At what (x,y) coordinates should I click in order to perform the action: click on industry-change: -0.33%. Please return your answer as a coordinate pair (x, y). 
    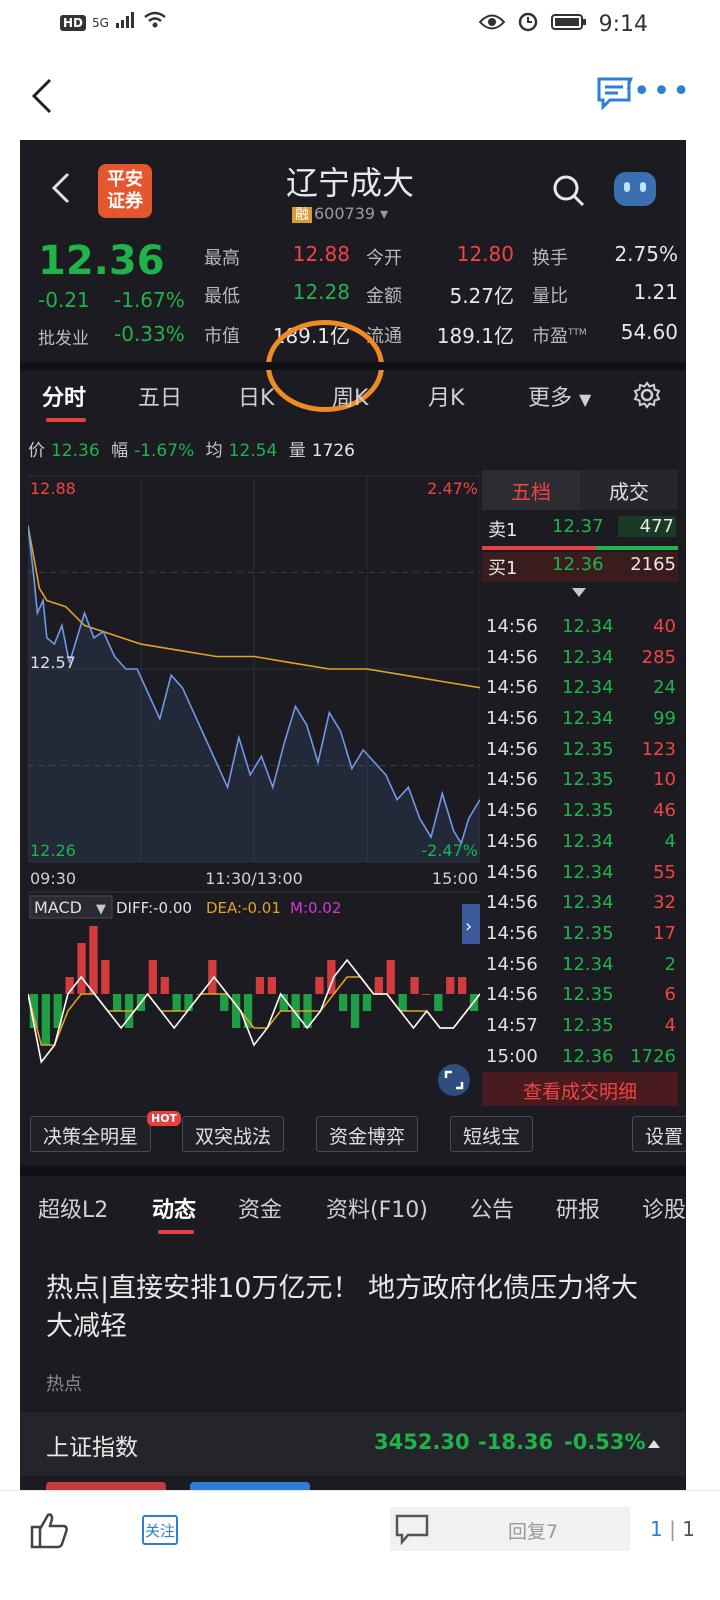
    Looking at the image, I should click on (149, 334).